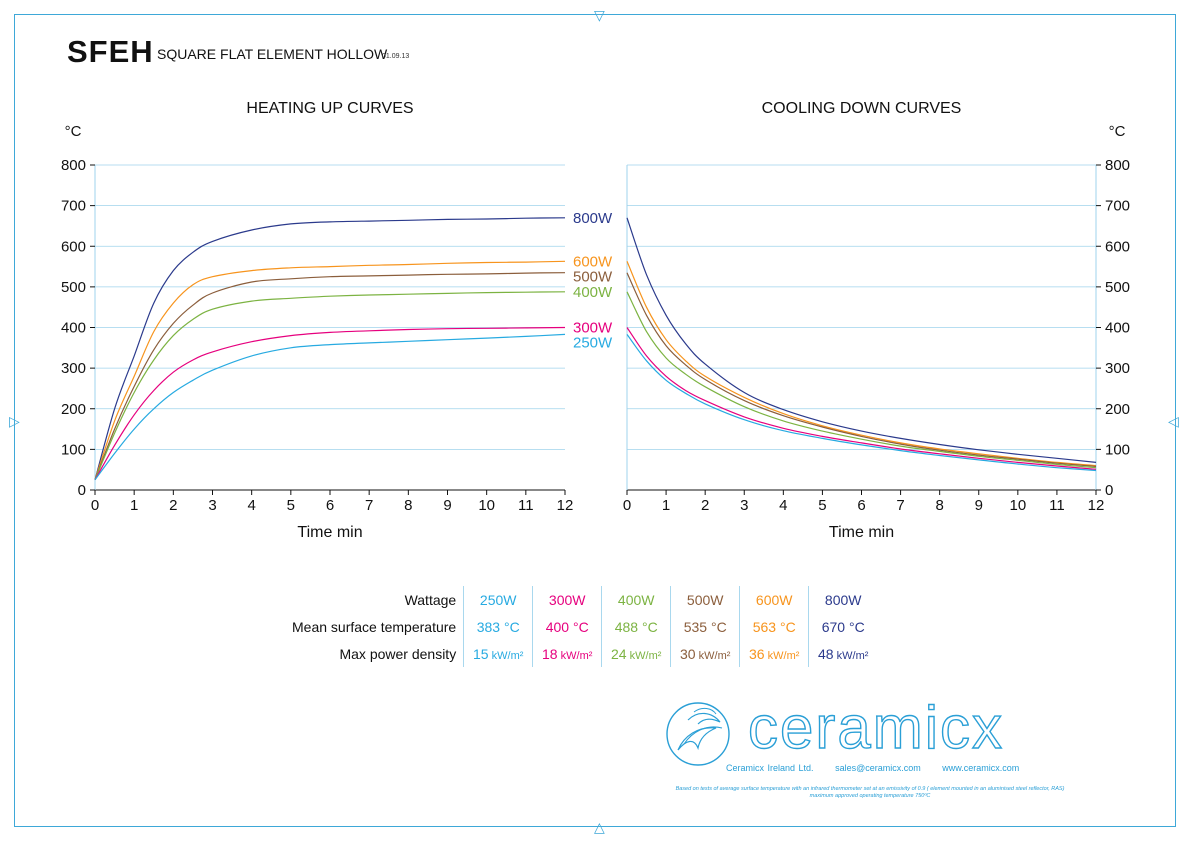 The height and width of the screenshot is (842, 1191). I want to click on top-center-marker-icon: ▽, so click(599, 15).